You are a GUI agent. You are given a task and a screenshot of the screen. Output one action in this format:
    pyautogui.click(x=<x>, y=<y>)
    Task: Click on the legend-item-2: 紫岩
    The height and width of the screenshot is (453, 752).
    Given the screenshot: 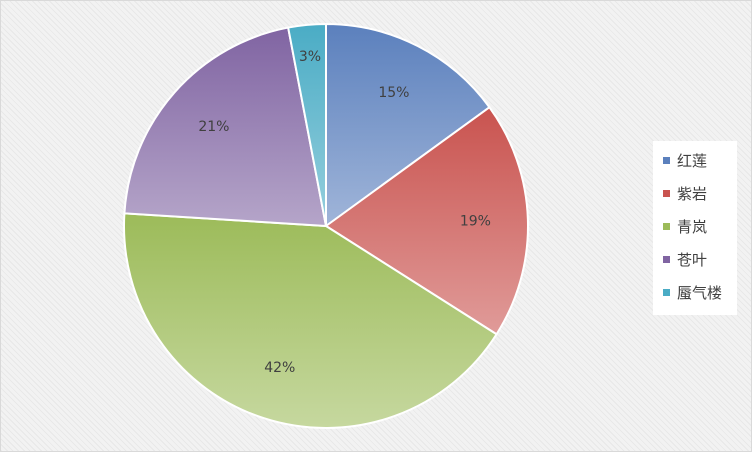 What is the action you would take?
    pyautogui.click(x=685, y=193)
    